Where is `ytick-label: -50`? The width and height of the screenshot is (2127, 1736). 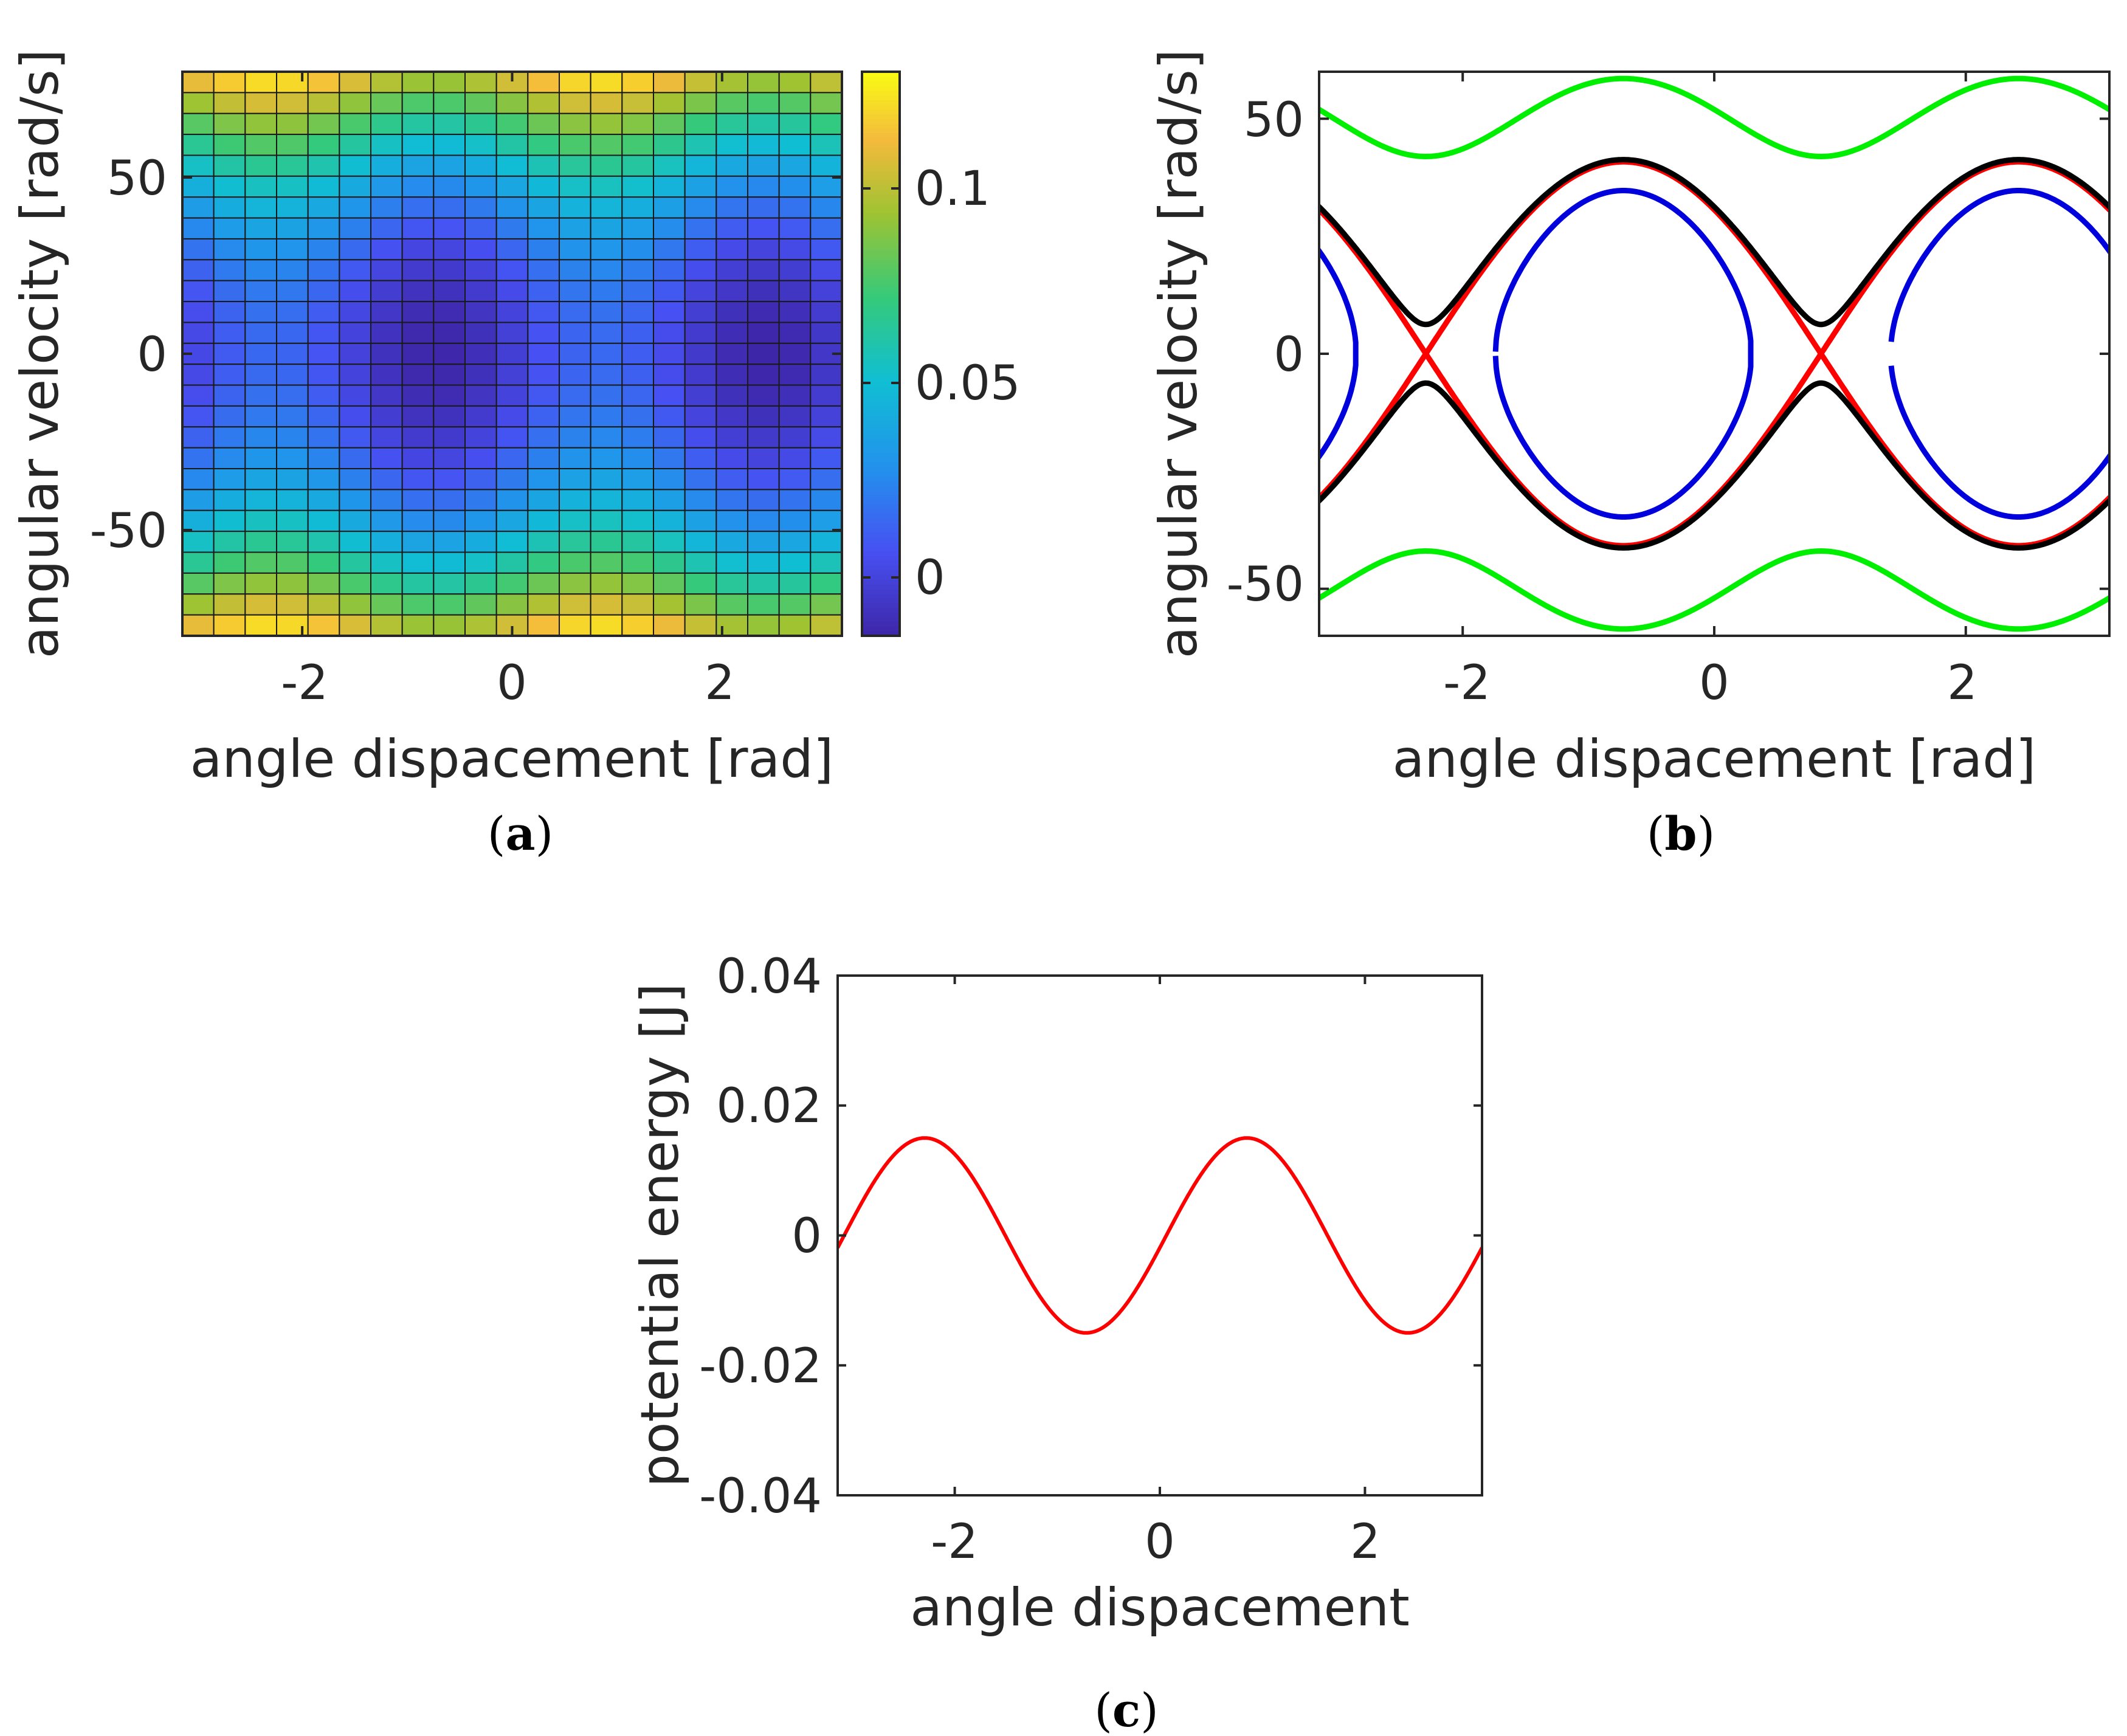 ytick-label: -50 is located at coordinates (1266, 584).